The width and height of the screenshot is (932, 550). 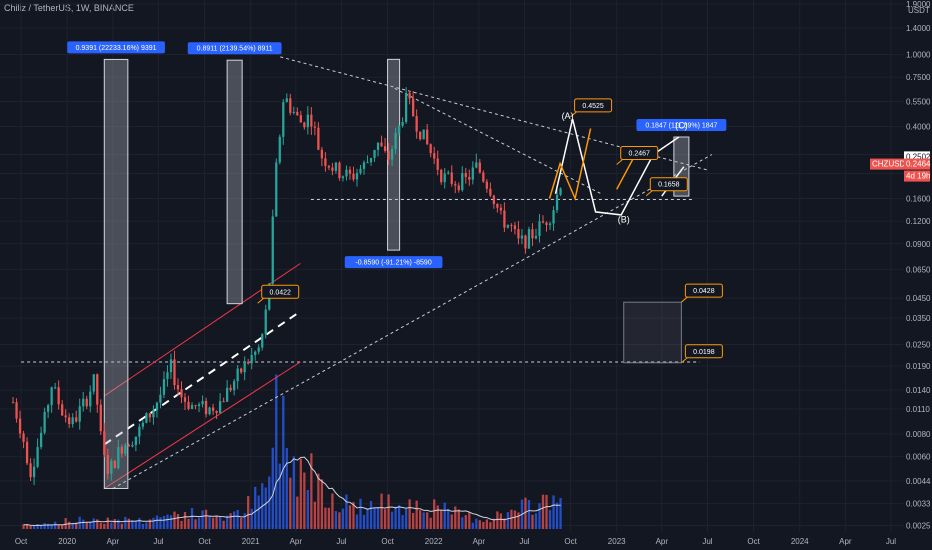 What do you see at coordinates (918, 298) in the screenshot?
I see `y-tick-label: 0.0450` at bounding box center [918, 298].